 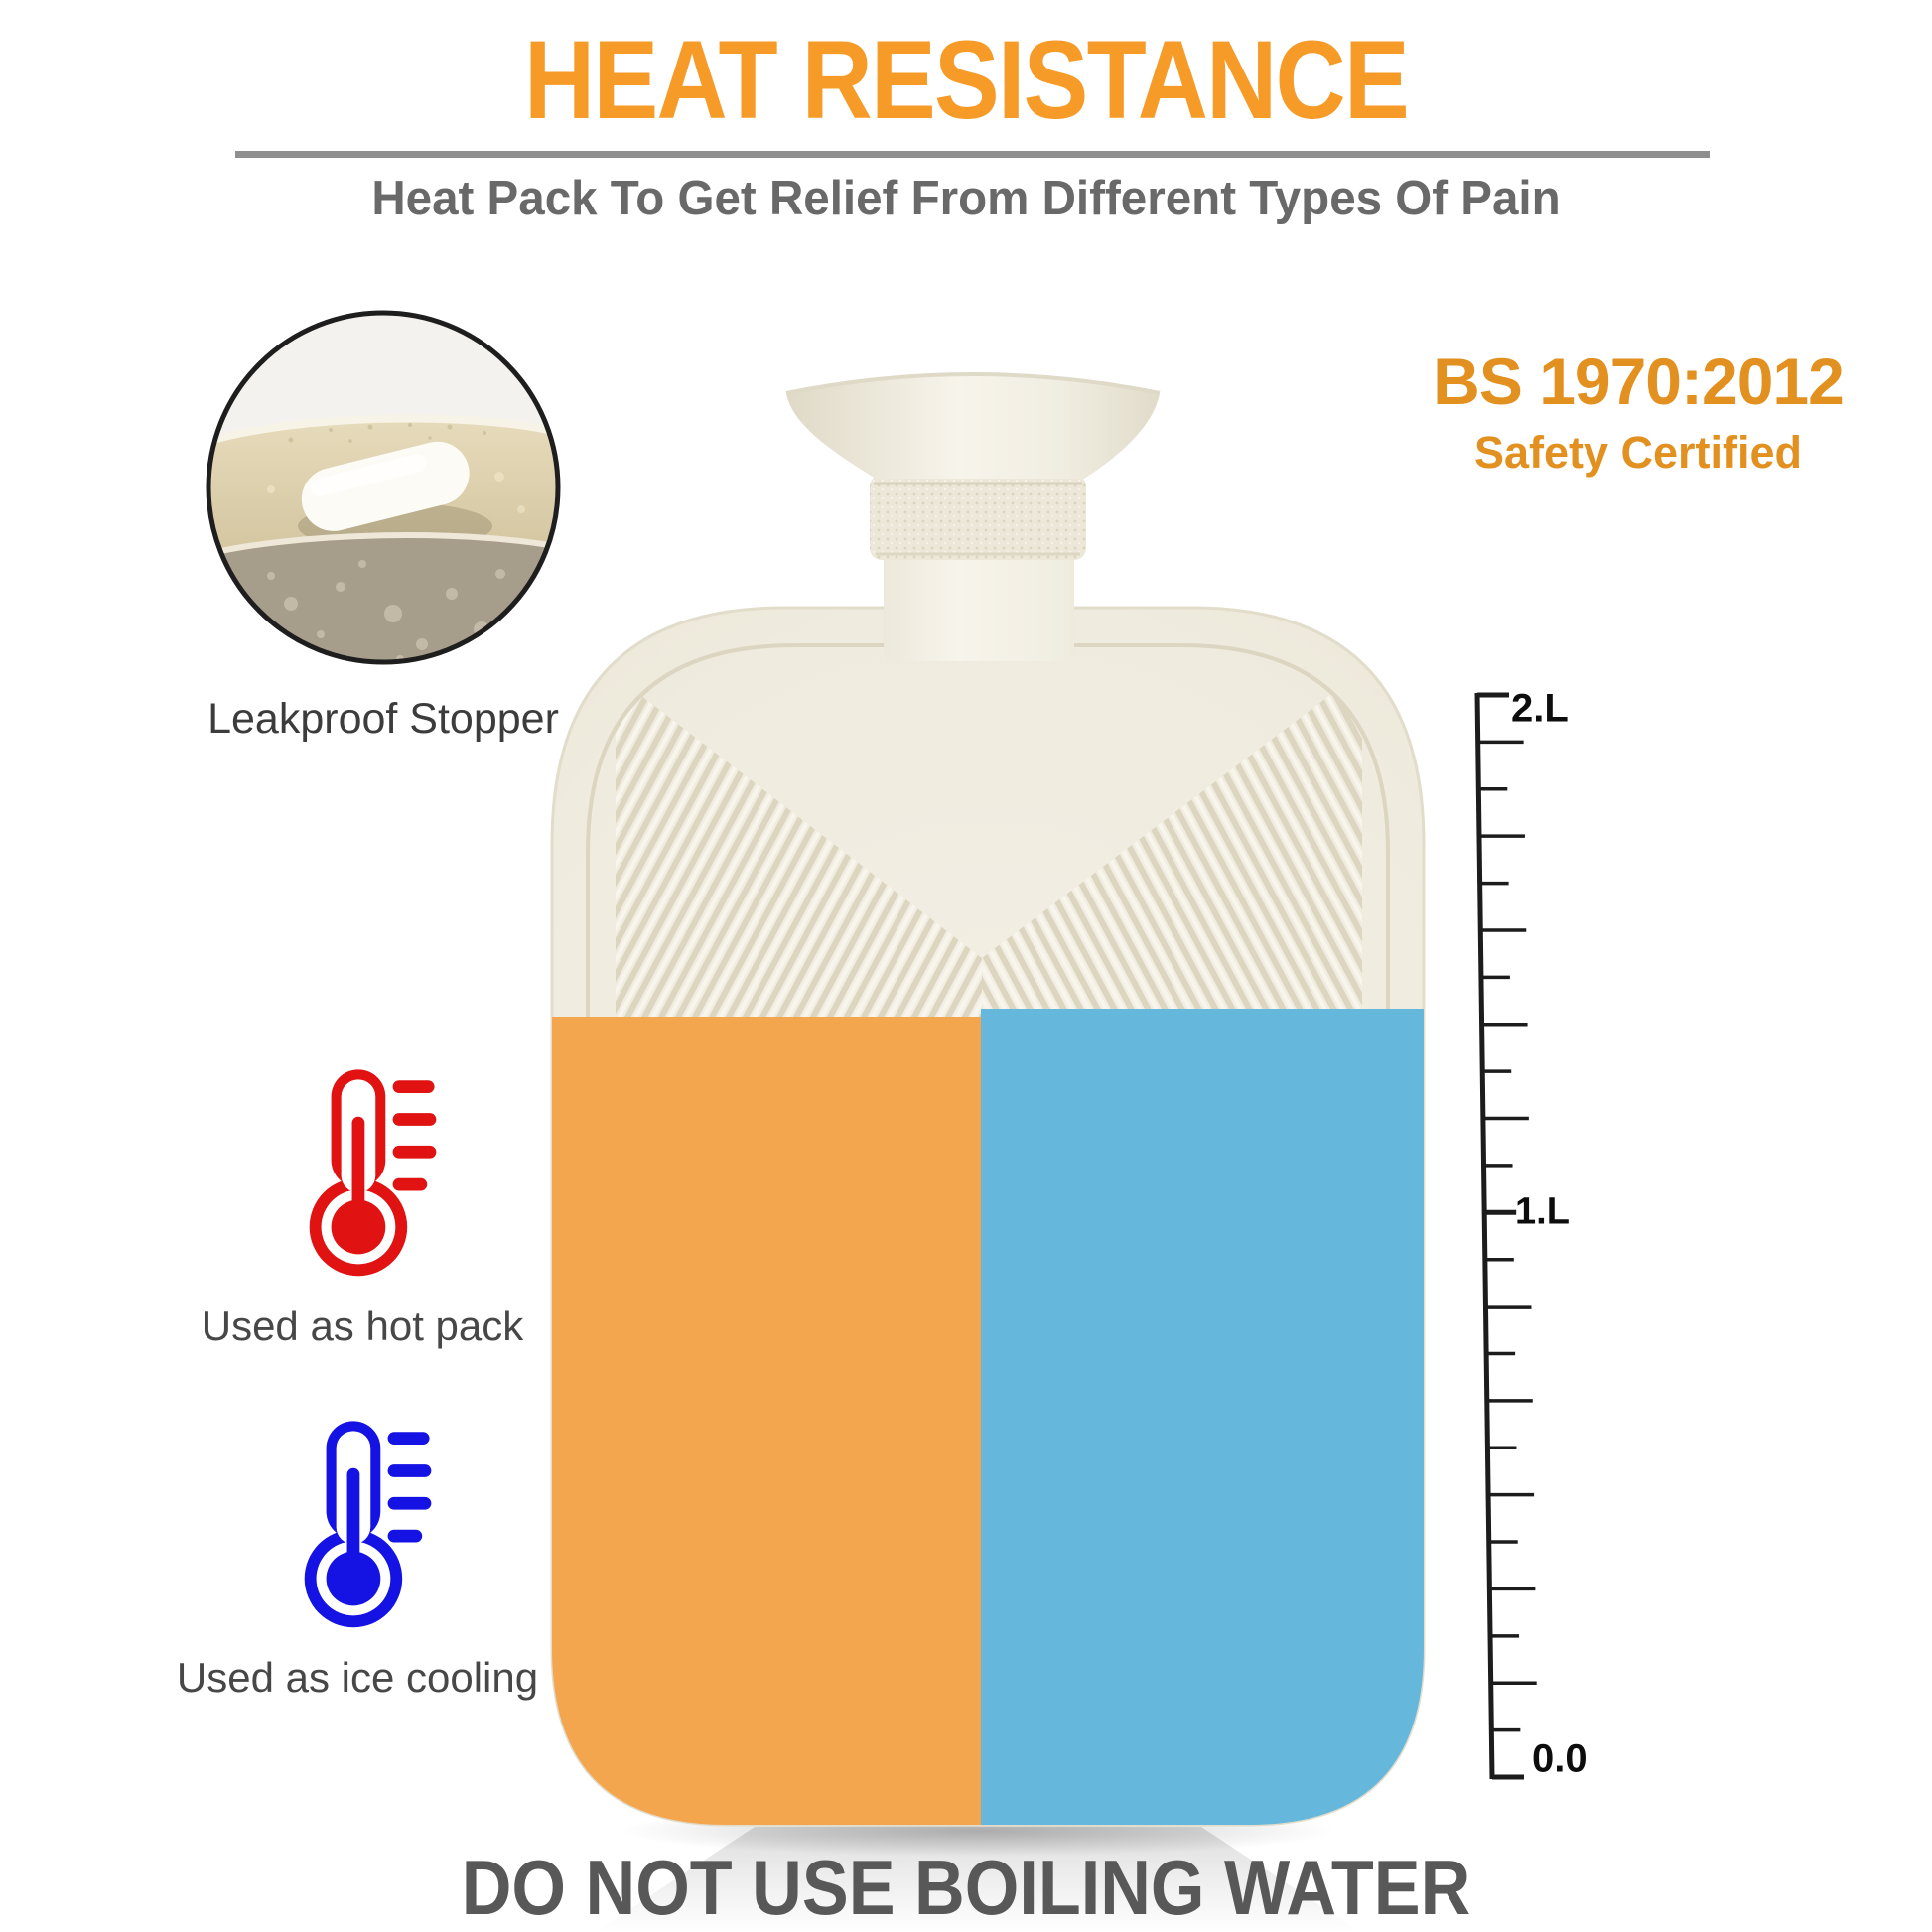 What do you see at coordinates (1560, 1759) in the screenshot?
I see `scale-label-0: 0.0` at bounding box center [1560, 1759].